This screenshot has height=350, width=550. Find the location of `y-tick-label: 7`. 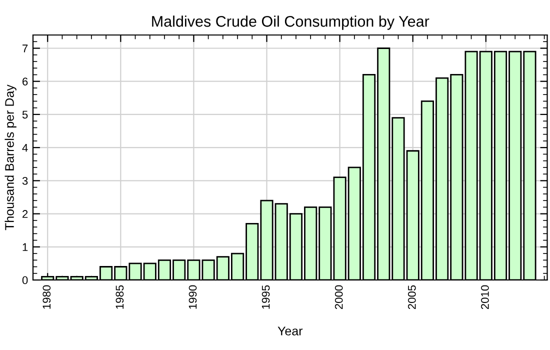

y-tick-label: 7 is located at coordinates (25, 48).